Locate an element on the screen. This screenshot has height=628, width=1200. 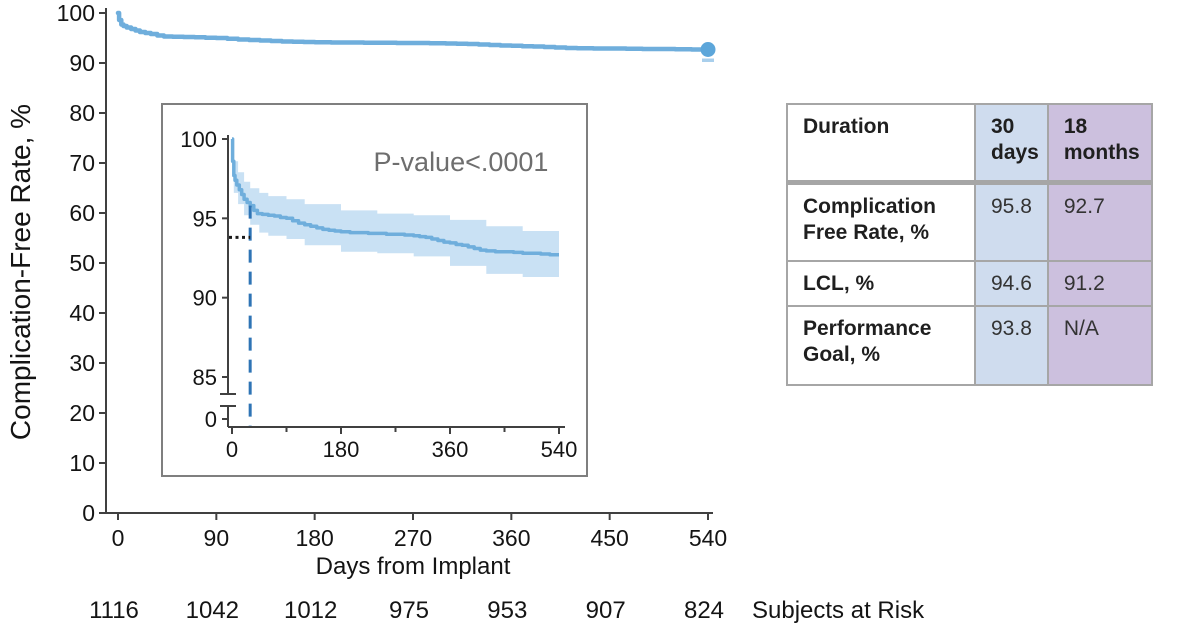
inset-y-tick-label: 85 is located at coordinates (205, 377).